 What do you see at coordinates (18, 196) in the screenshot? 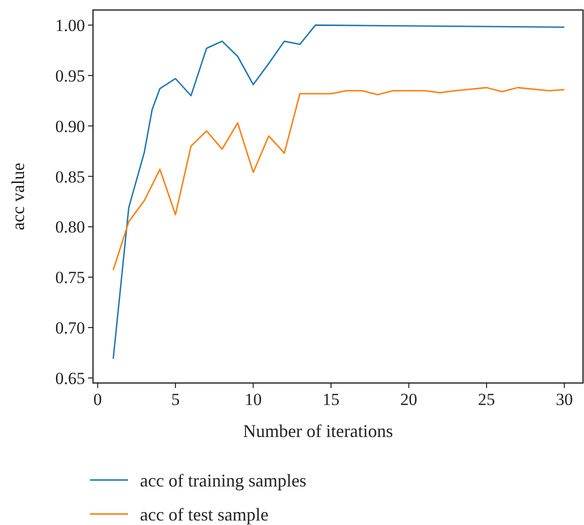
I see `y-axis-title: acc value` at bounding box center [18, 196].